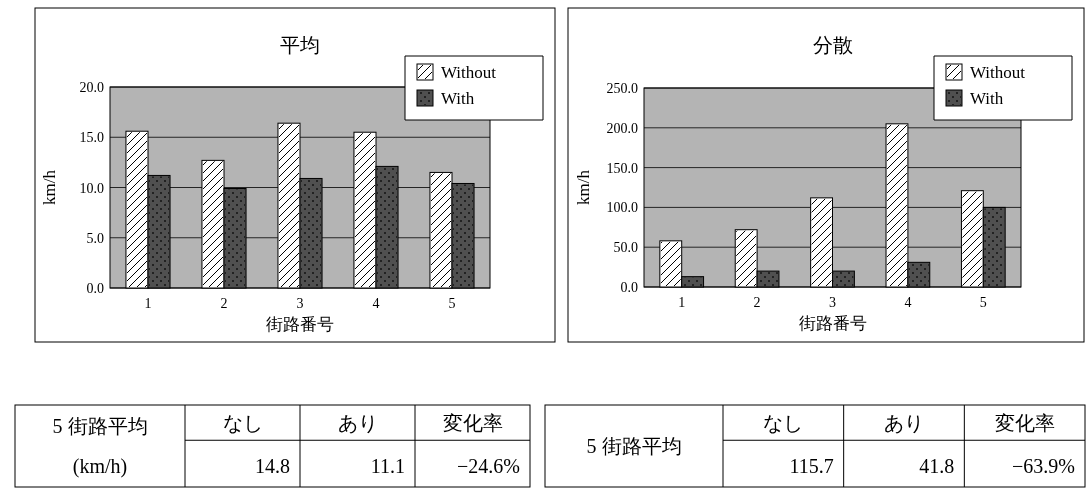  I want to click on text: 115.7, so click(811, 466).